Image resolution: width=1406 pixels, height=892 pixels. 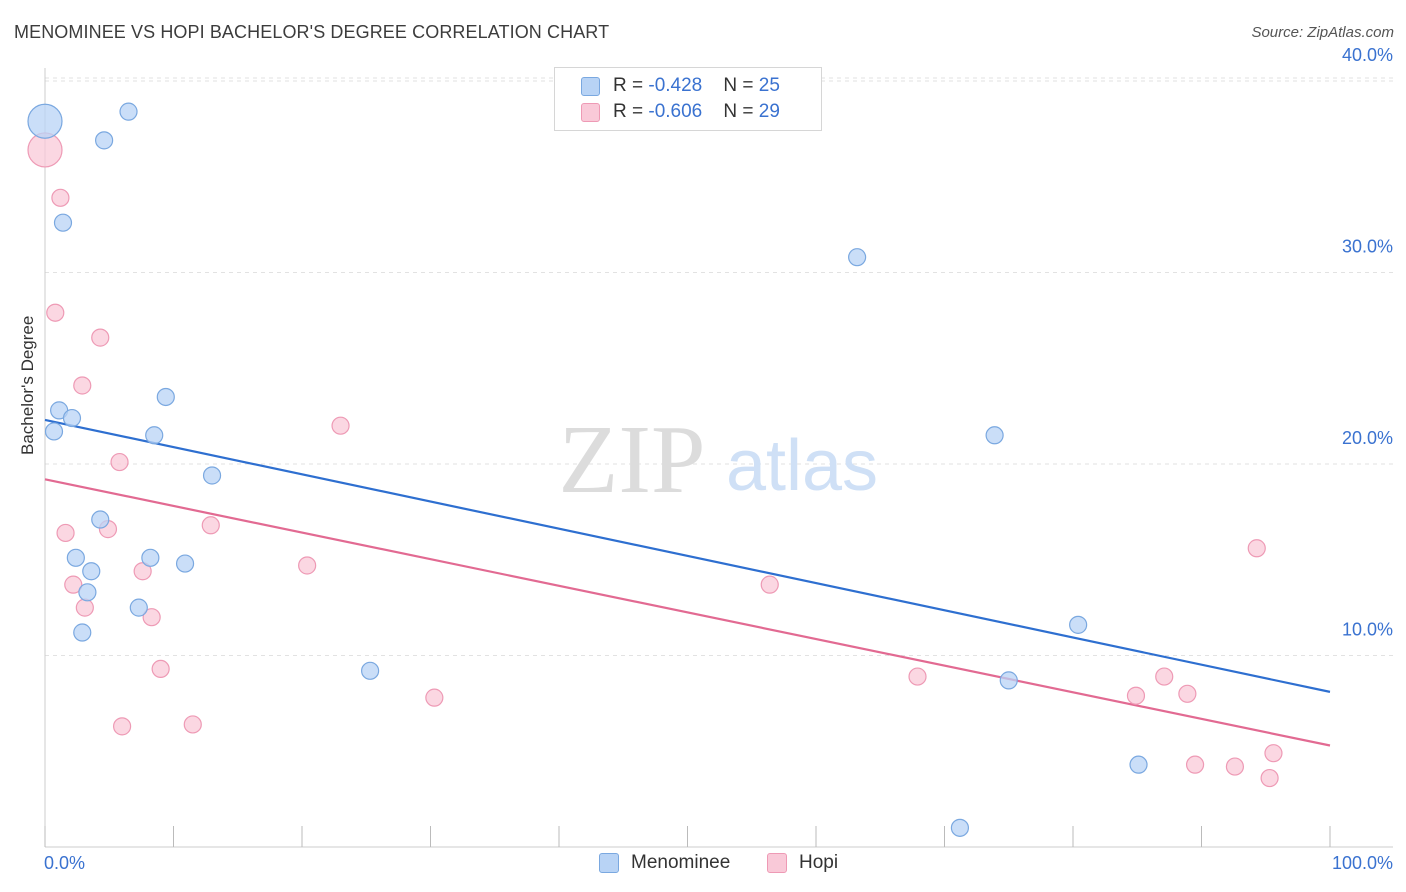 I want to click on bottom-menominee-swatch, so click(x=609, y=863).